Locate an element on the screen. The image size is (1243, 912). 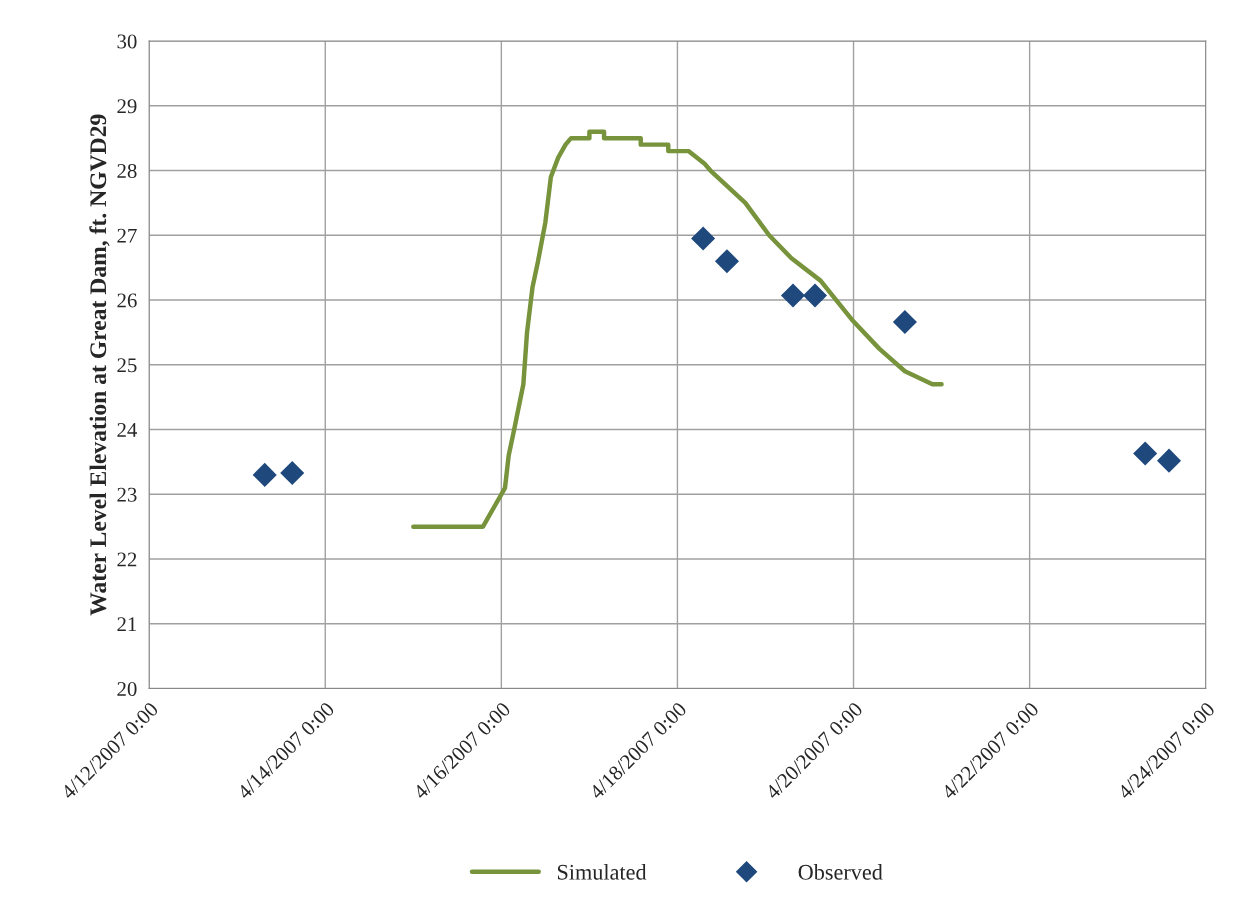
y-tick-label: 29 is located at coordinates (127, 106).